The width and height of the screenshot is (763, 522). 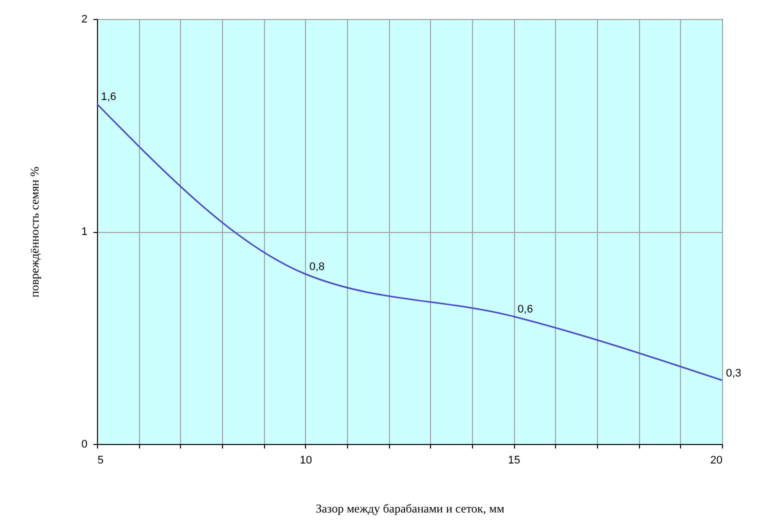 What do you see at coordinates (306, 460) in the screenshot?
I see `x-tick-label: 10` at bounding box center [306, 460].